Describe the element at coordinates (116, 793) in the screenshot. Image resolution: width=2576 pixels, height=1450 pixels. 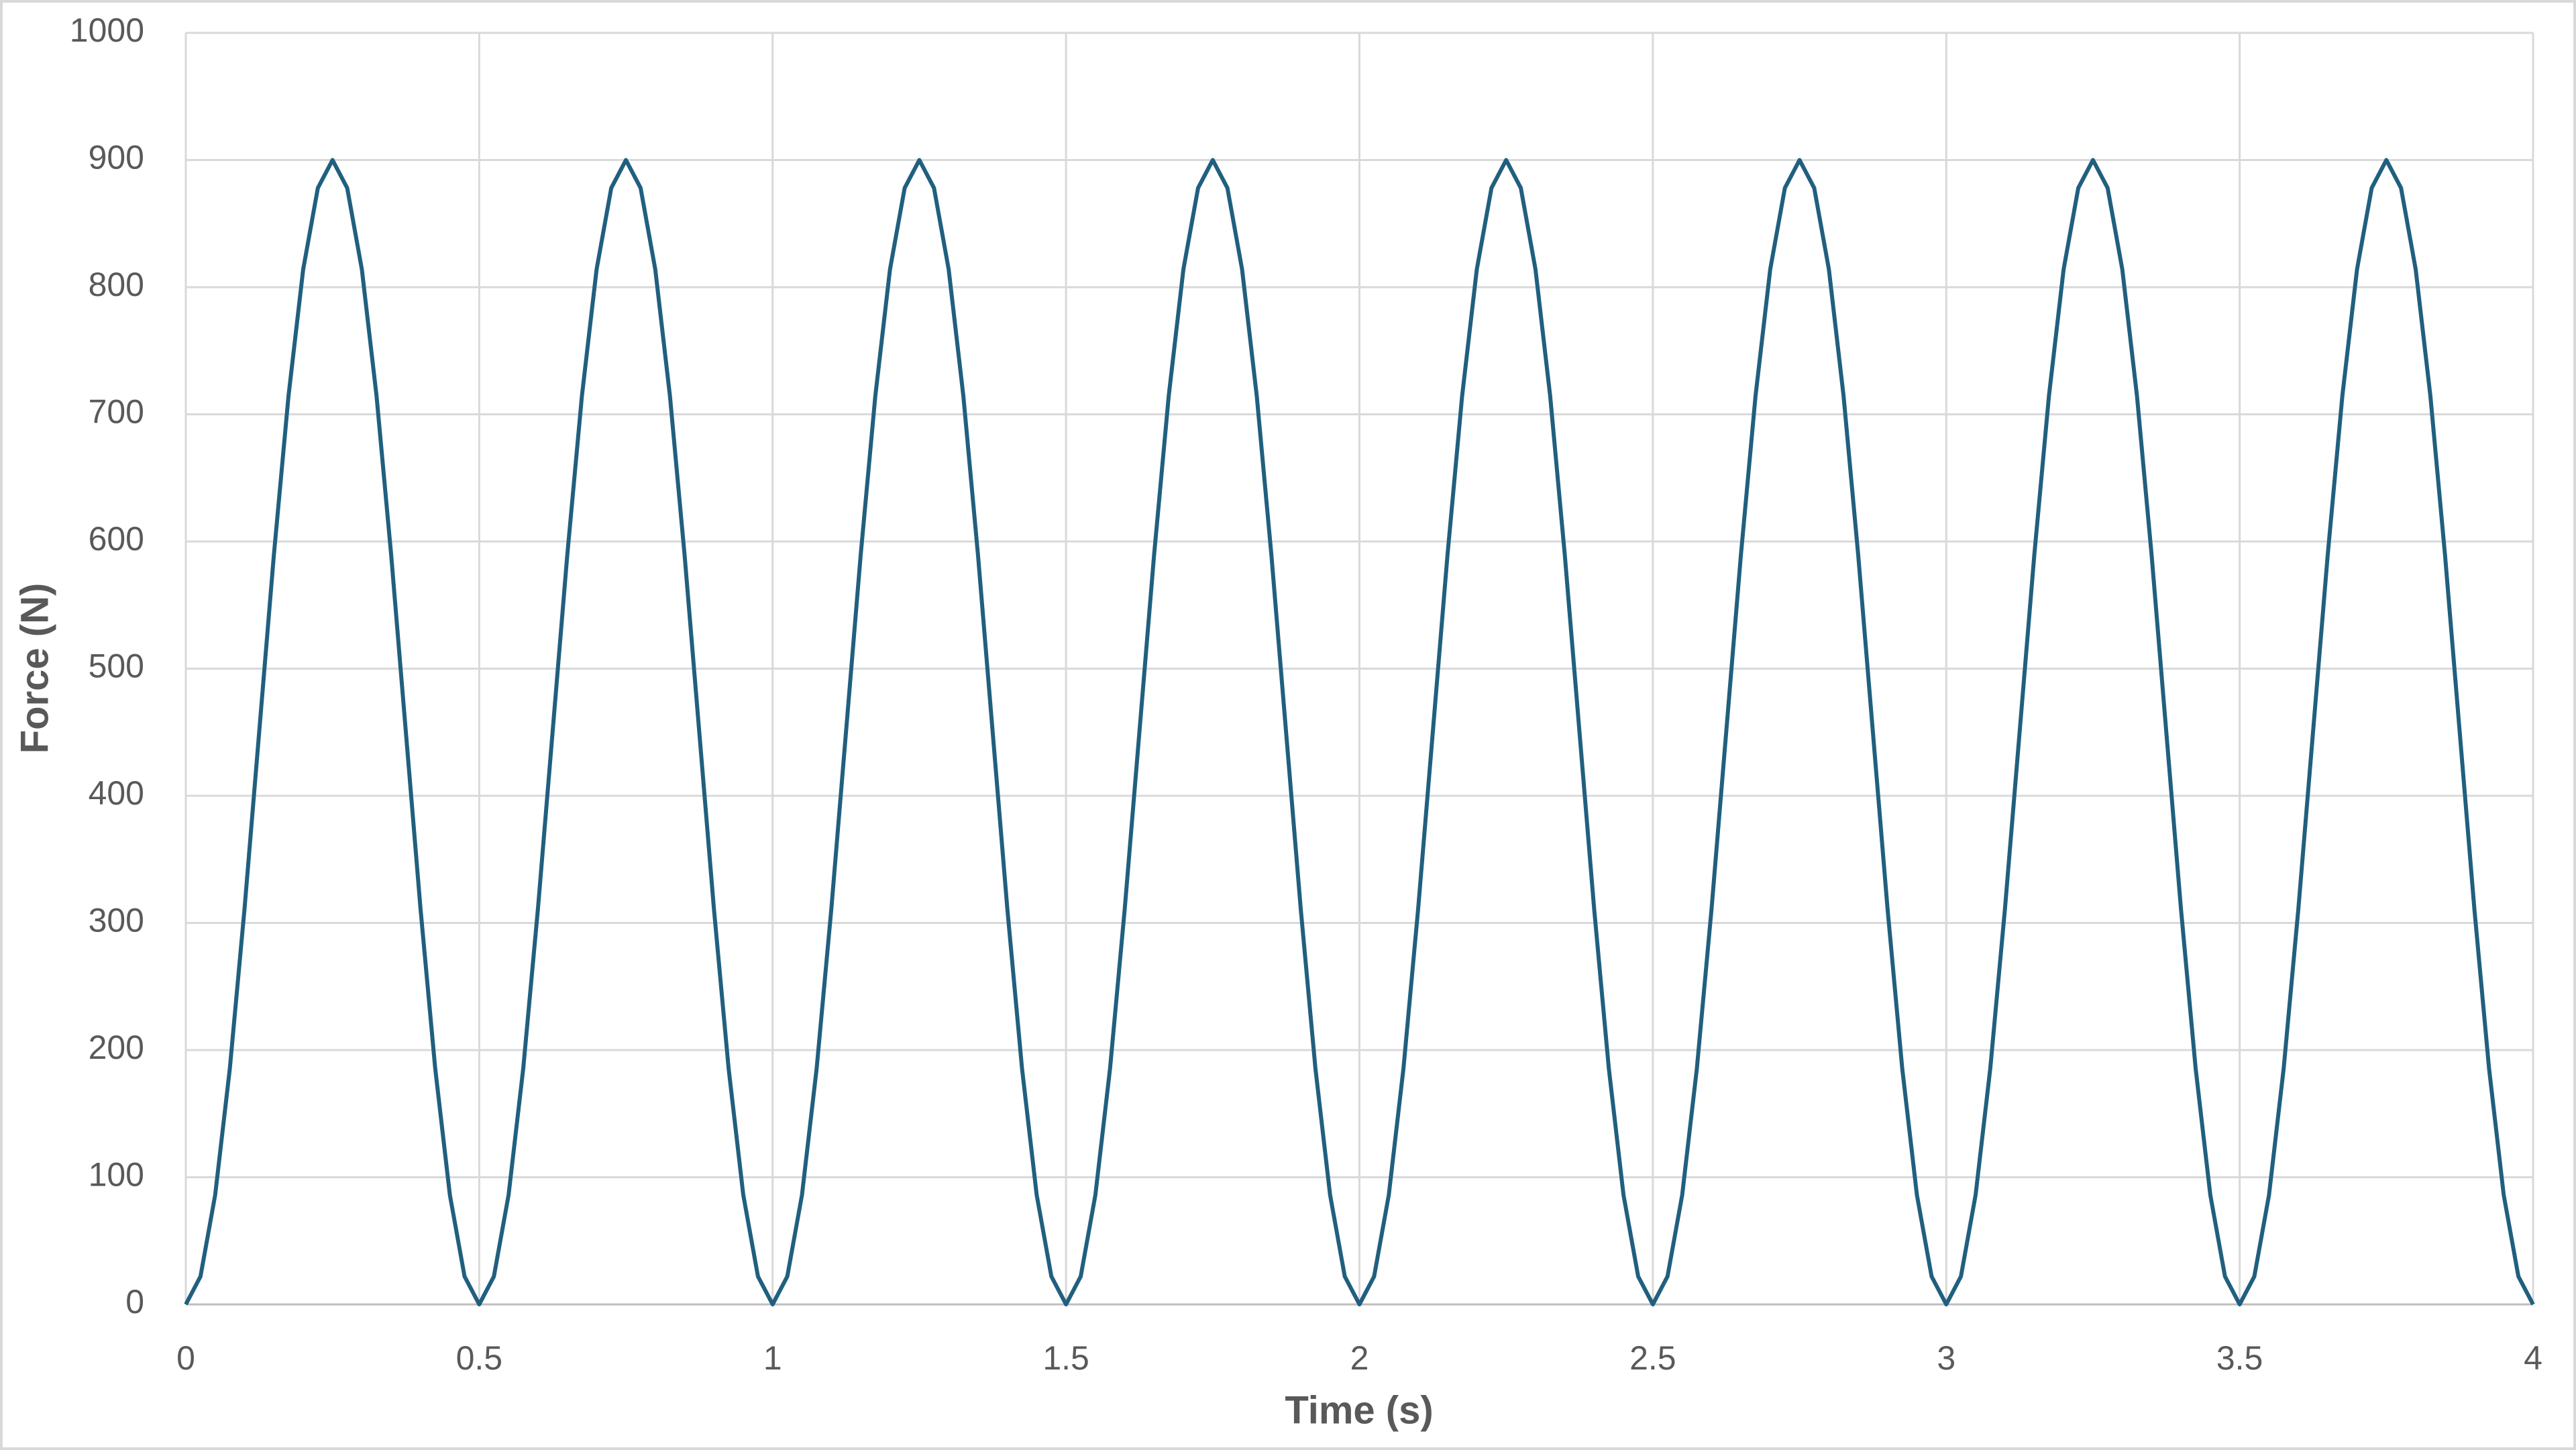
I see `y-tick-label: 400` at that location.